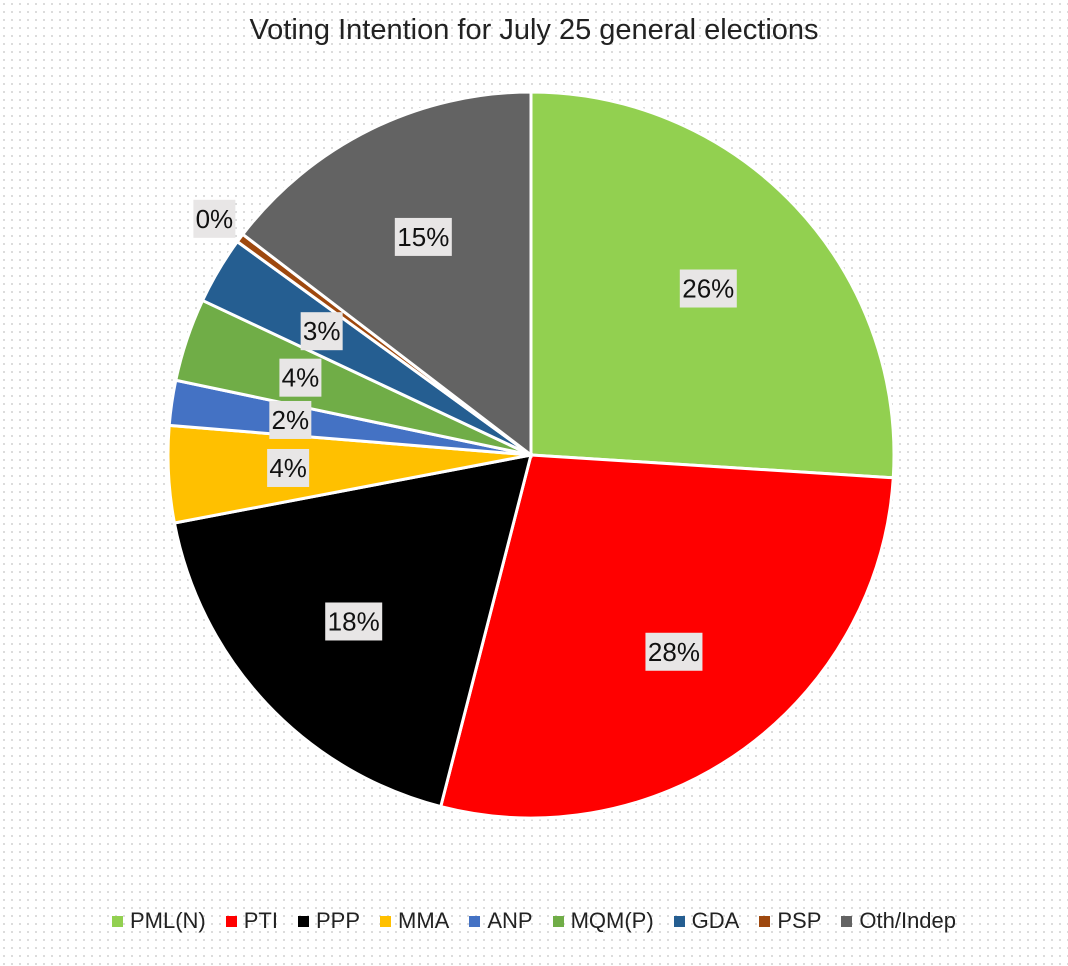 This screenshot has width=1068, height=966. I want to click on data-label-text: 28%, so click(674, 652).